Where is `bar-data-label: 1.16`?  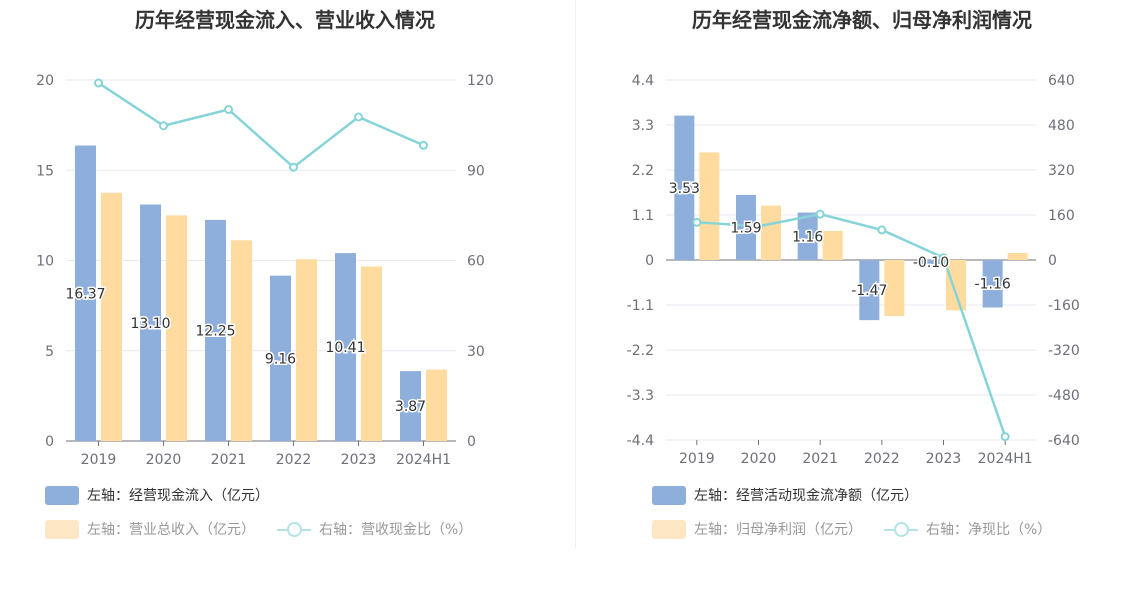 bar-data-label: 1.16 is located at coordinates (807, 237).